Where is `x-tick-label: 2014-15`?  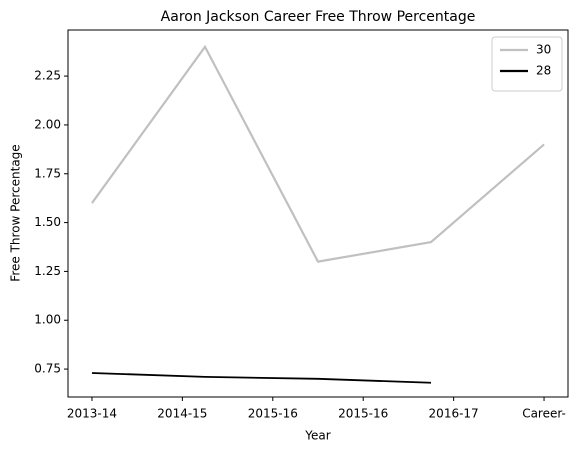 x-tick-label: 2014-15 is located at coordinates (182, 414).